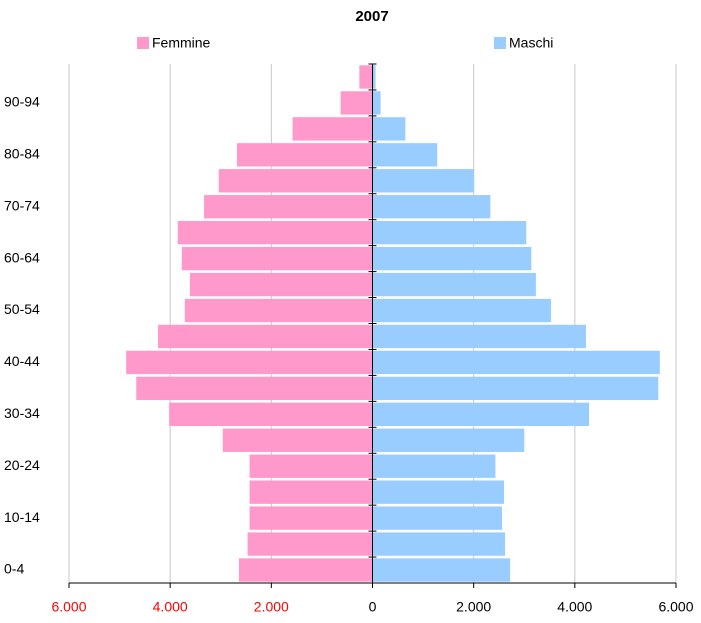 The width and height of the screenshot is (701, 623). I want to click on y-tick-label: 10-14, so click(22, 517).